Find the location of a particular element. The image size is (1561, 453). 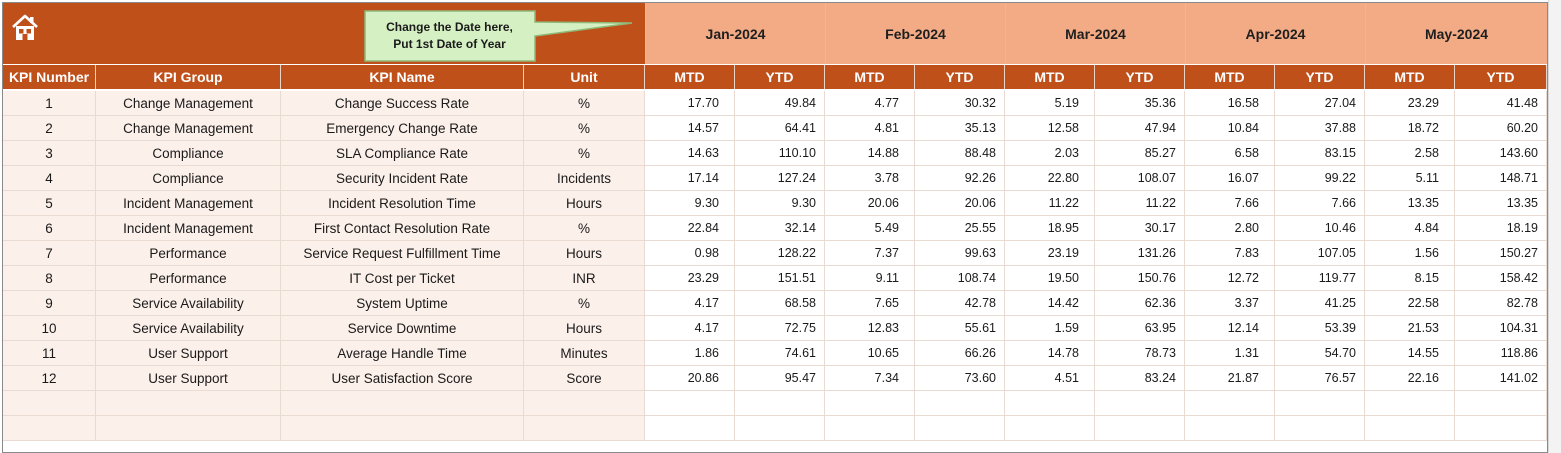

cell-ytd: 68.58 is located at coordinates (780, 303).